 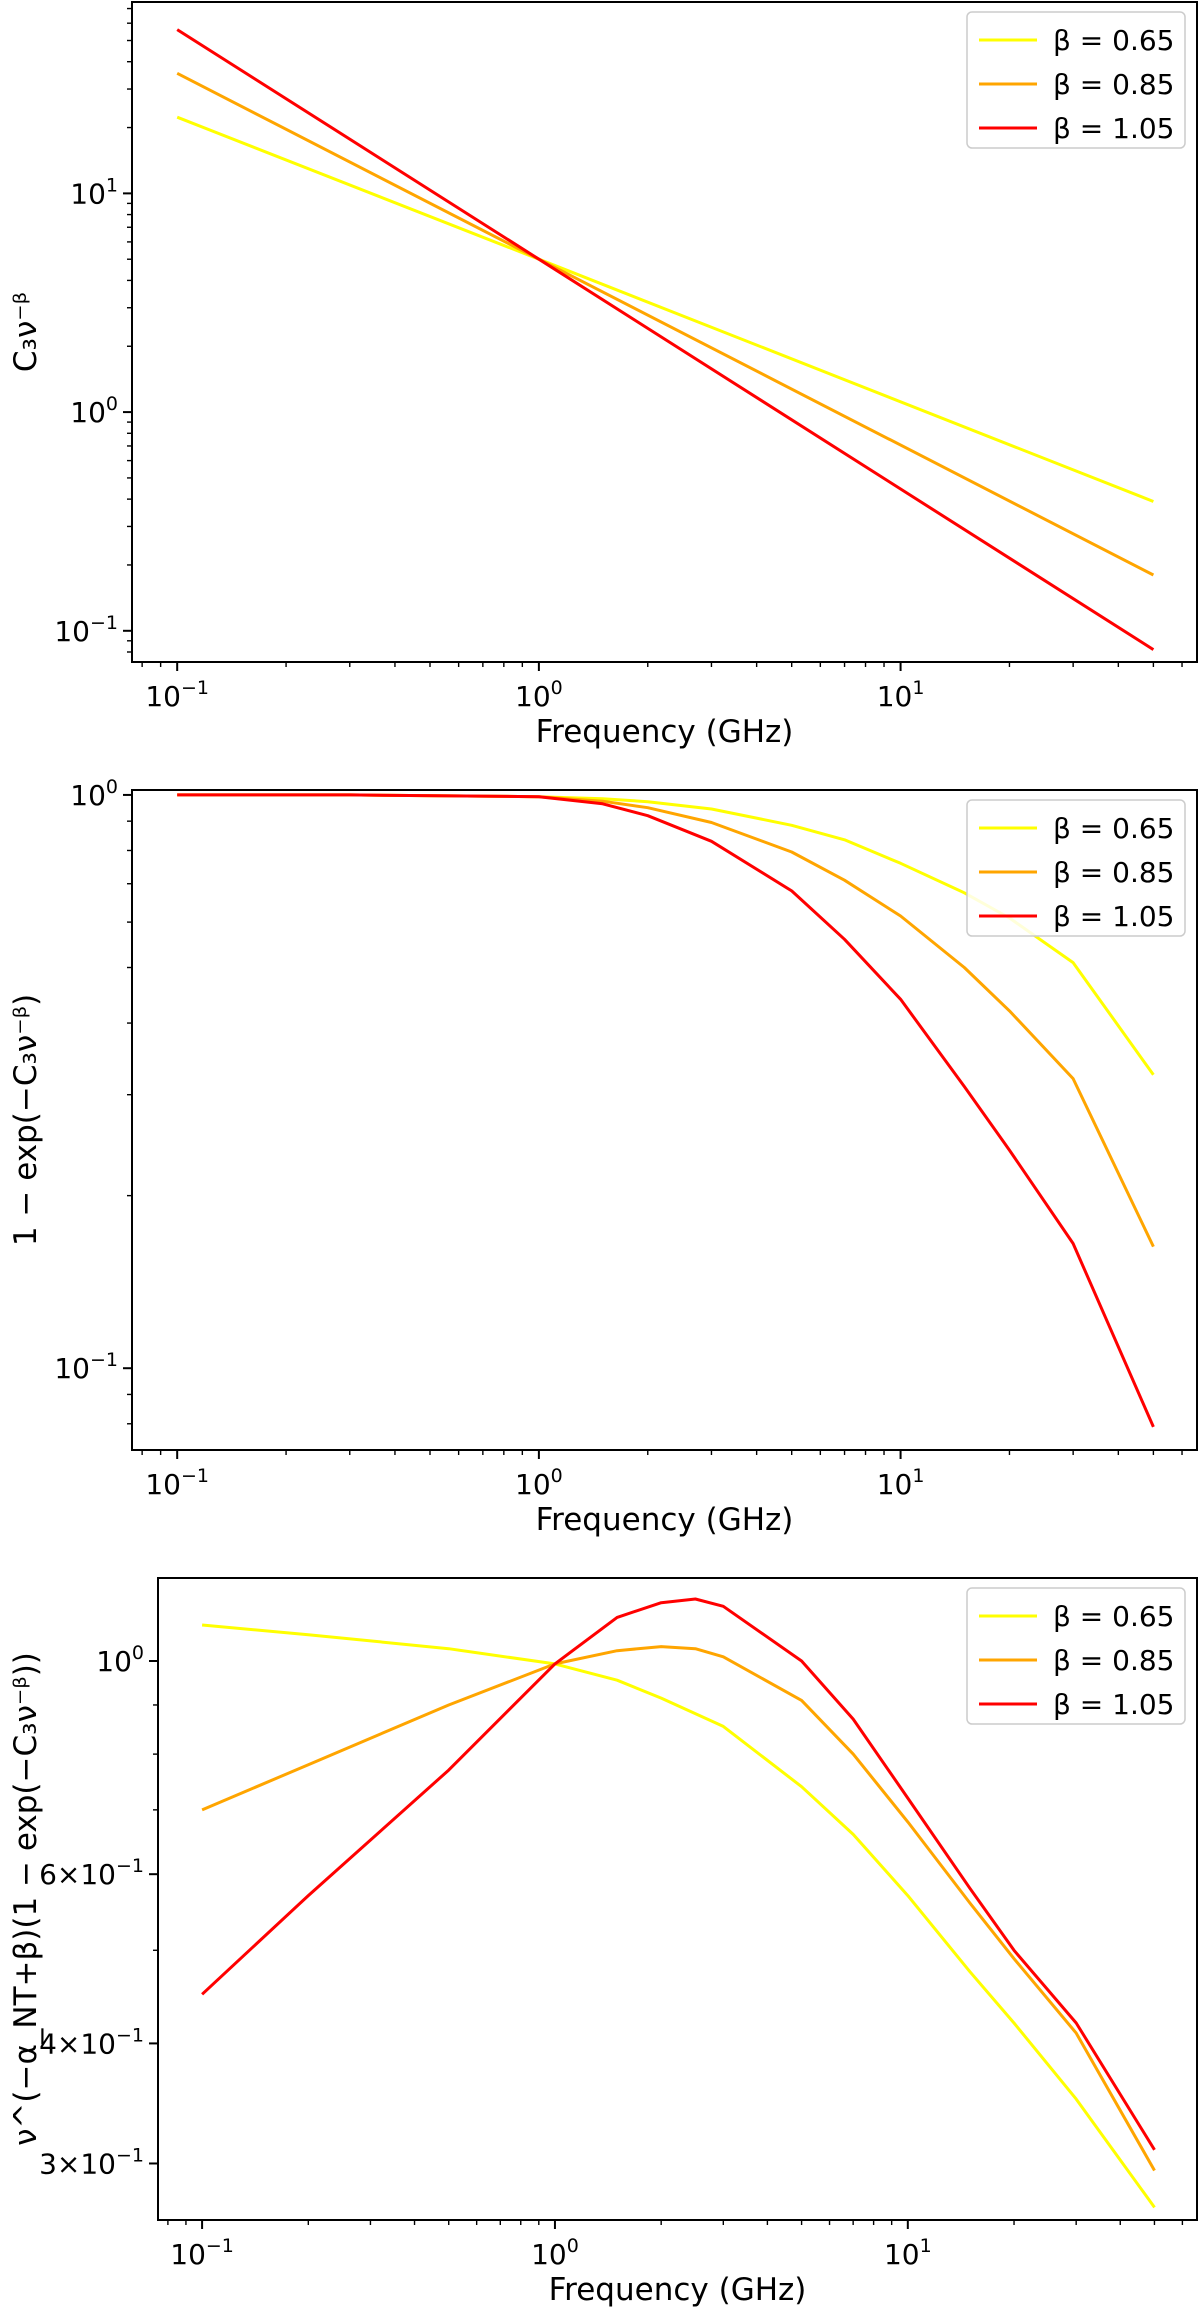 What do you see at coordinates (91, 2042) in the screenshot?
I see `y-tick-label: 4×10⁻¹` at bounding box center [91, 2042].